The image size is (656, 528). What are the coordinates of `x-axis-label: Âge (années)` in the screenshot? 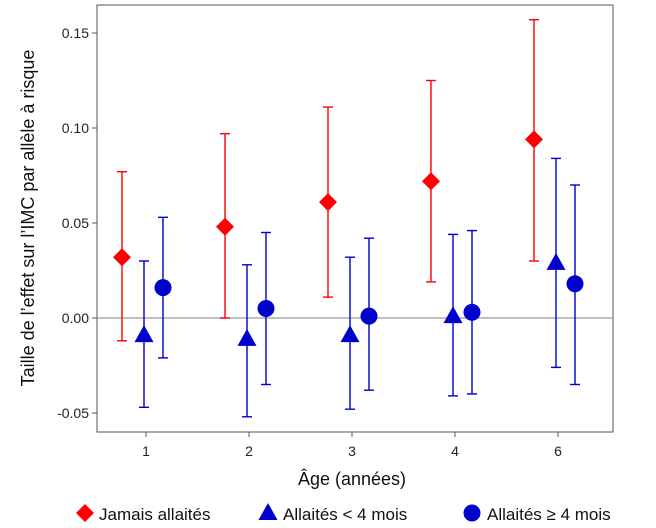 It's located at (352, 479).